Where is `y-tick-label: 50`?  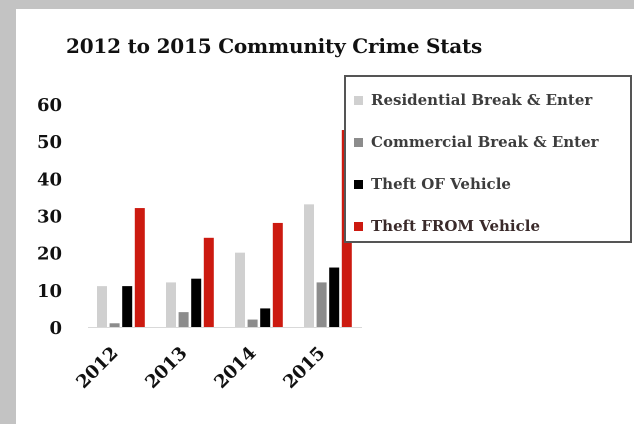 y-tick-label: 50 is located at coordinates (49, 142).